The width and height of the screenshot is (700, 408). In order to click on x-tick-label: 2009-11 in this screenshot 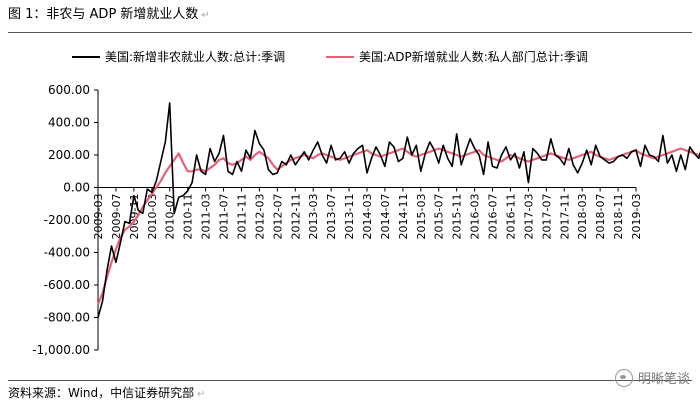, I will do `click(134, 217)`.